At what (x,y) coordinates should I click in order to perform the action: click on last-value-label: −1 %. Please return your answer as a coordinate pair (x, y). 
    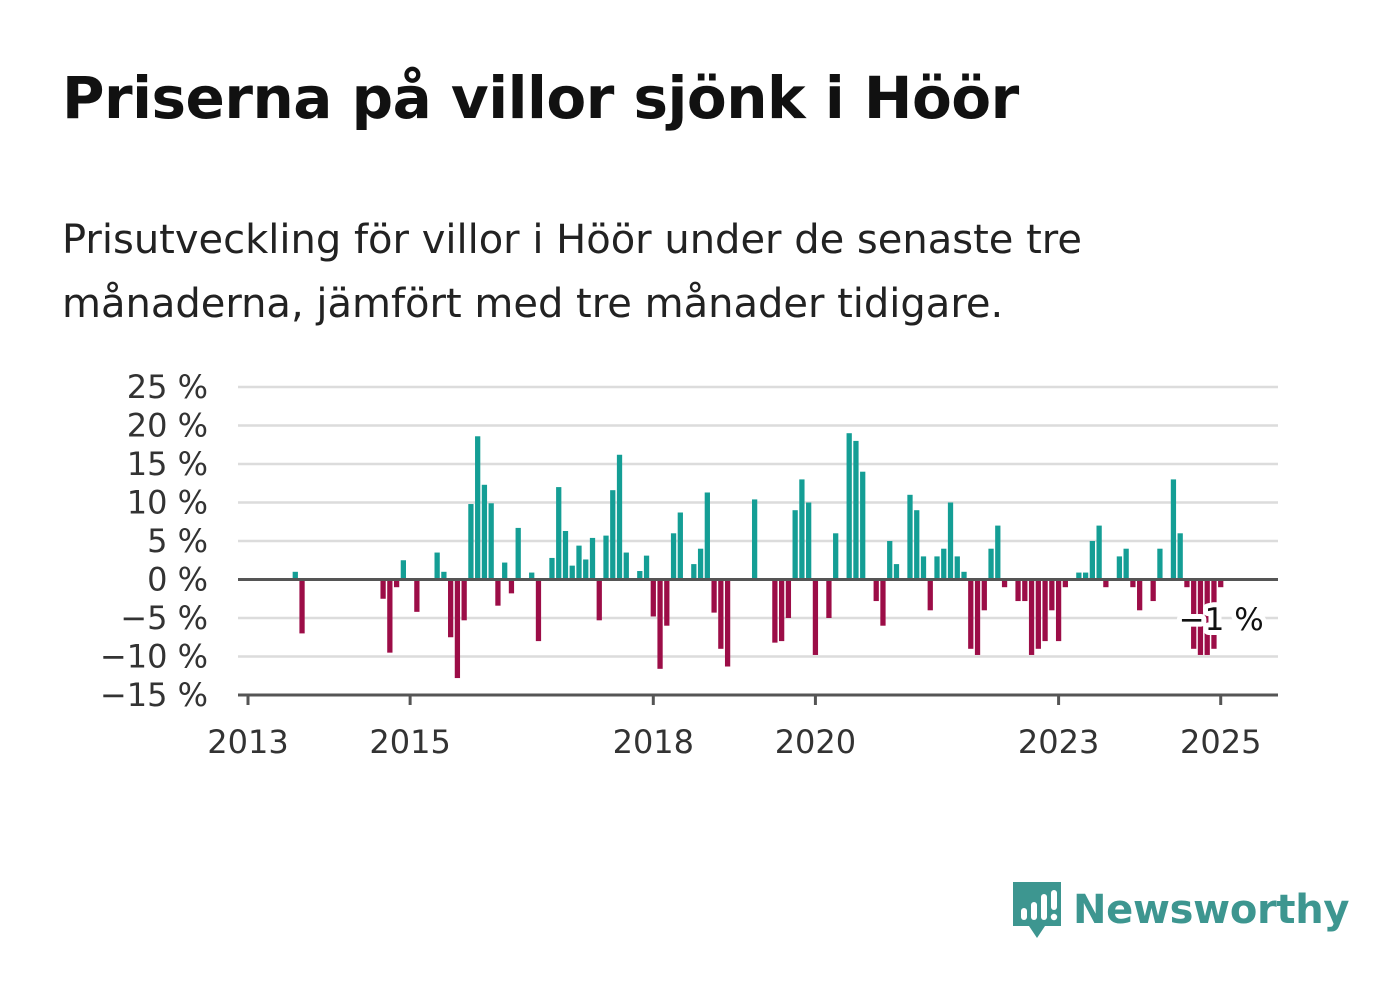
    Looking at the image, I should click on (1221, 620).